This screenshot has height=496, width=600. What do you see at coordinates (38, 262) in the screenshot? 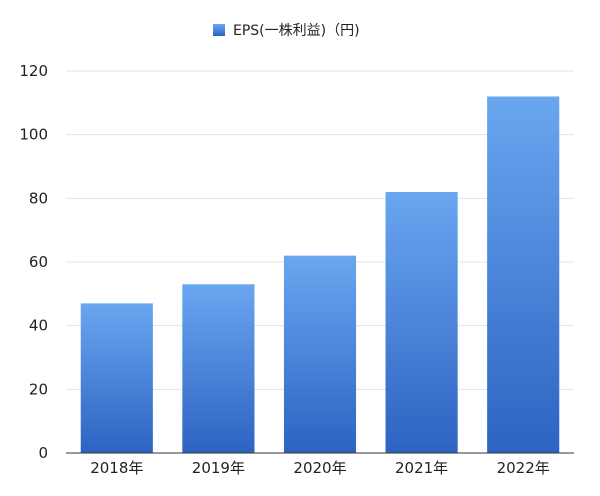
I see `y-tick-label-60: 60` at bounding box center [38, 262].